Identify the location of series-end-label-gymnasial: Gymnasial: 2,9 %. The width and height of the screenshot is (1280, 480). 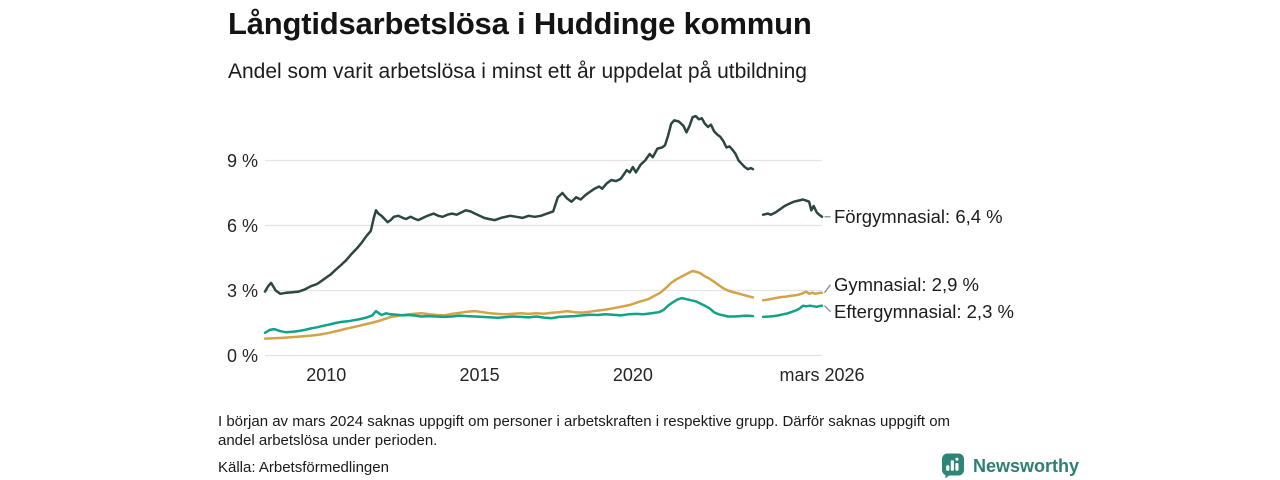
(906, 284).